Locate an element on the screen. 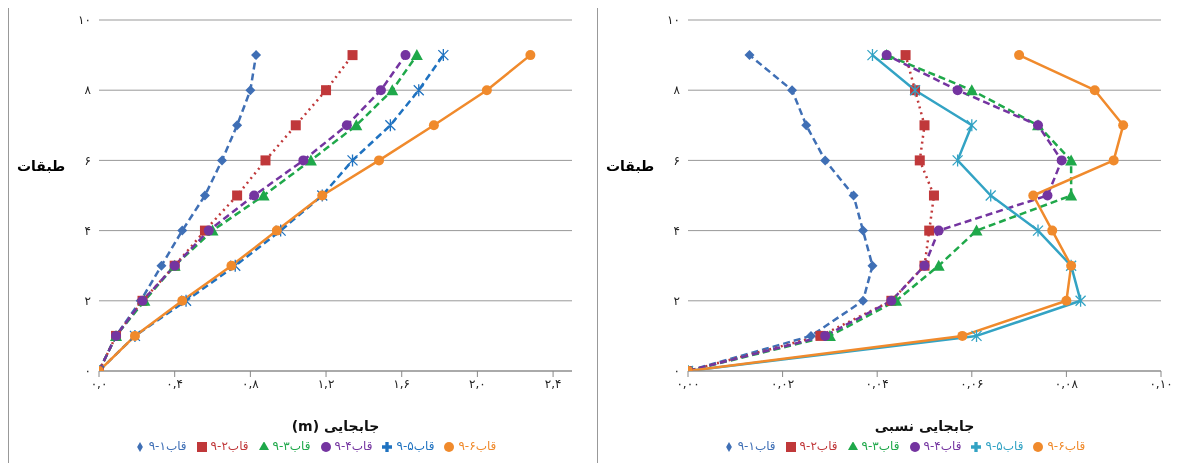 The width and height of the screenshot is (1190, 471). x-tick-label: ۰,۰۸ is located at coordinates (1066, 383).